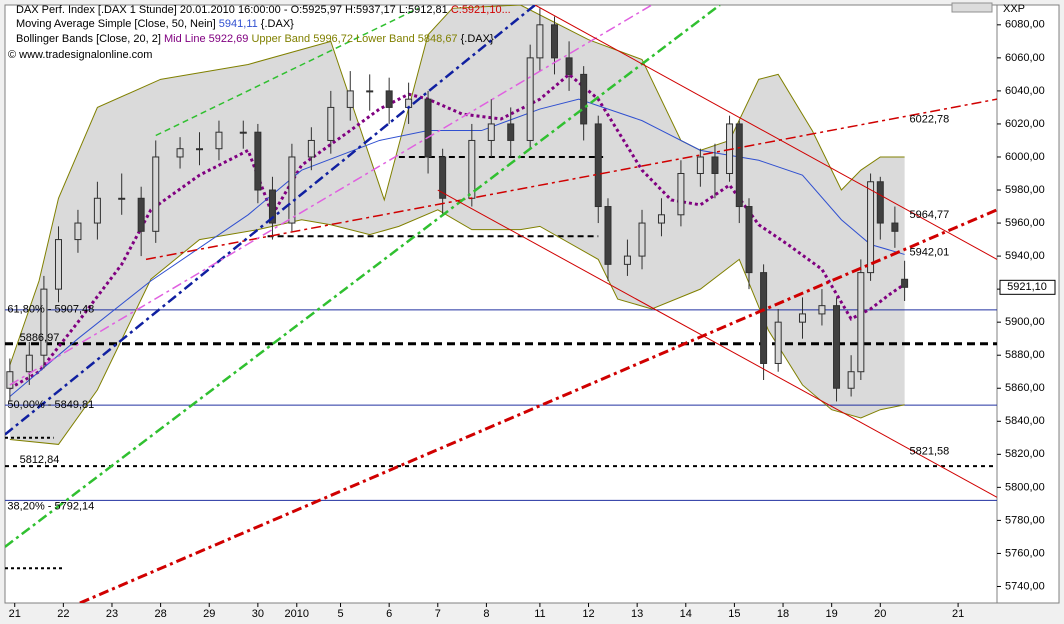  I want to click on y-tick-label: 5760,00, so click(1025, 553).